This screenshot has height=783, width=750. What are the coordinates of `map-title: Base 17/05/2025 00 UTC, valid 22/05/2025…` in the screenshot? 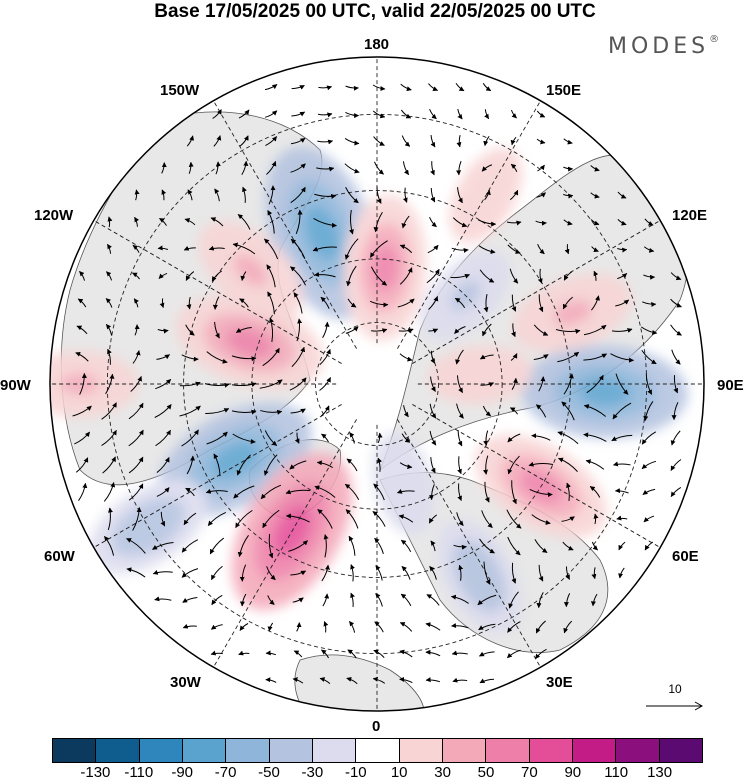 It's located at (375, 11).